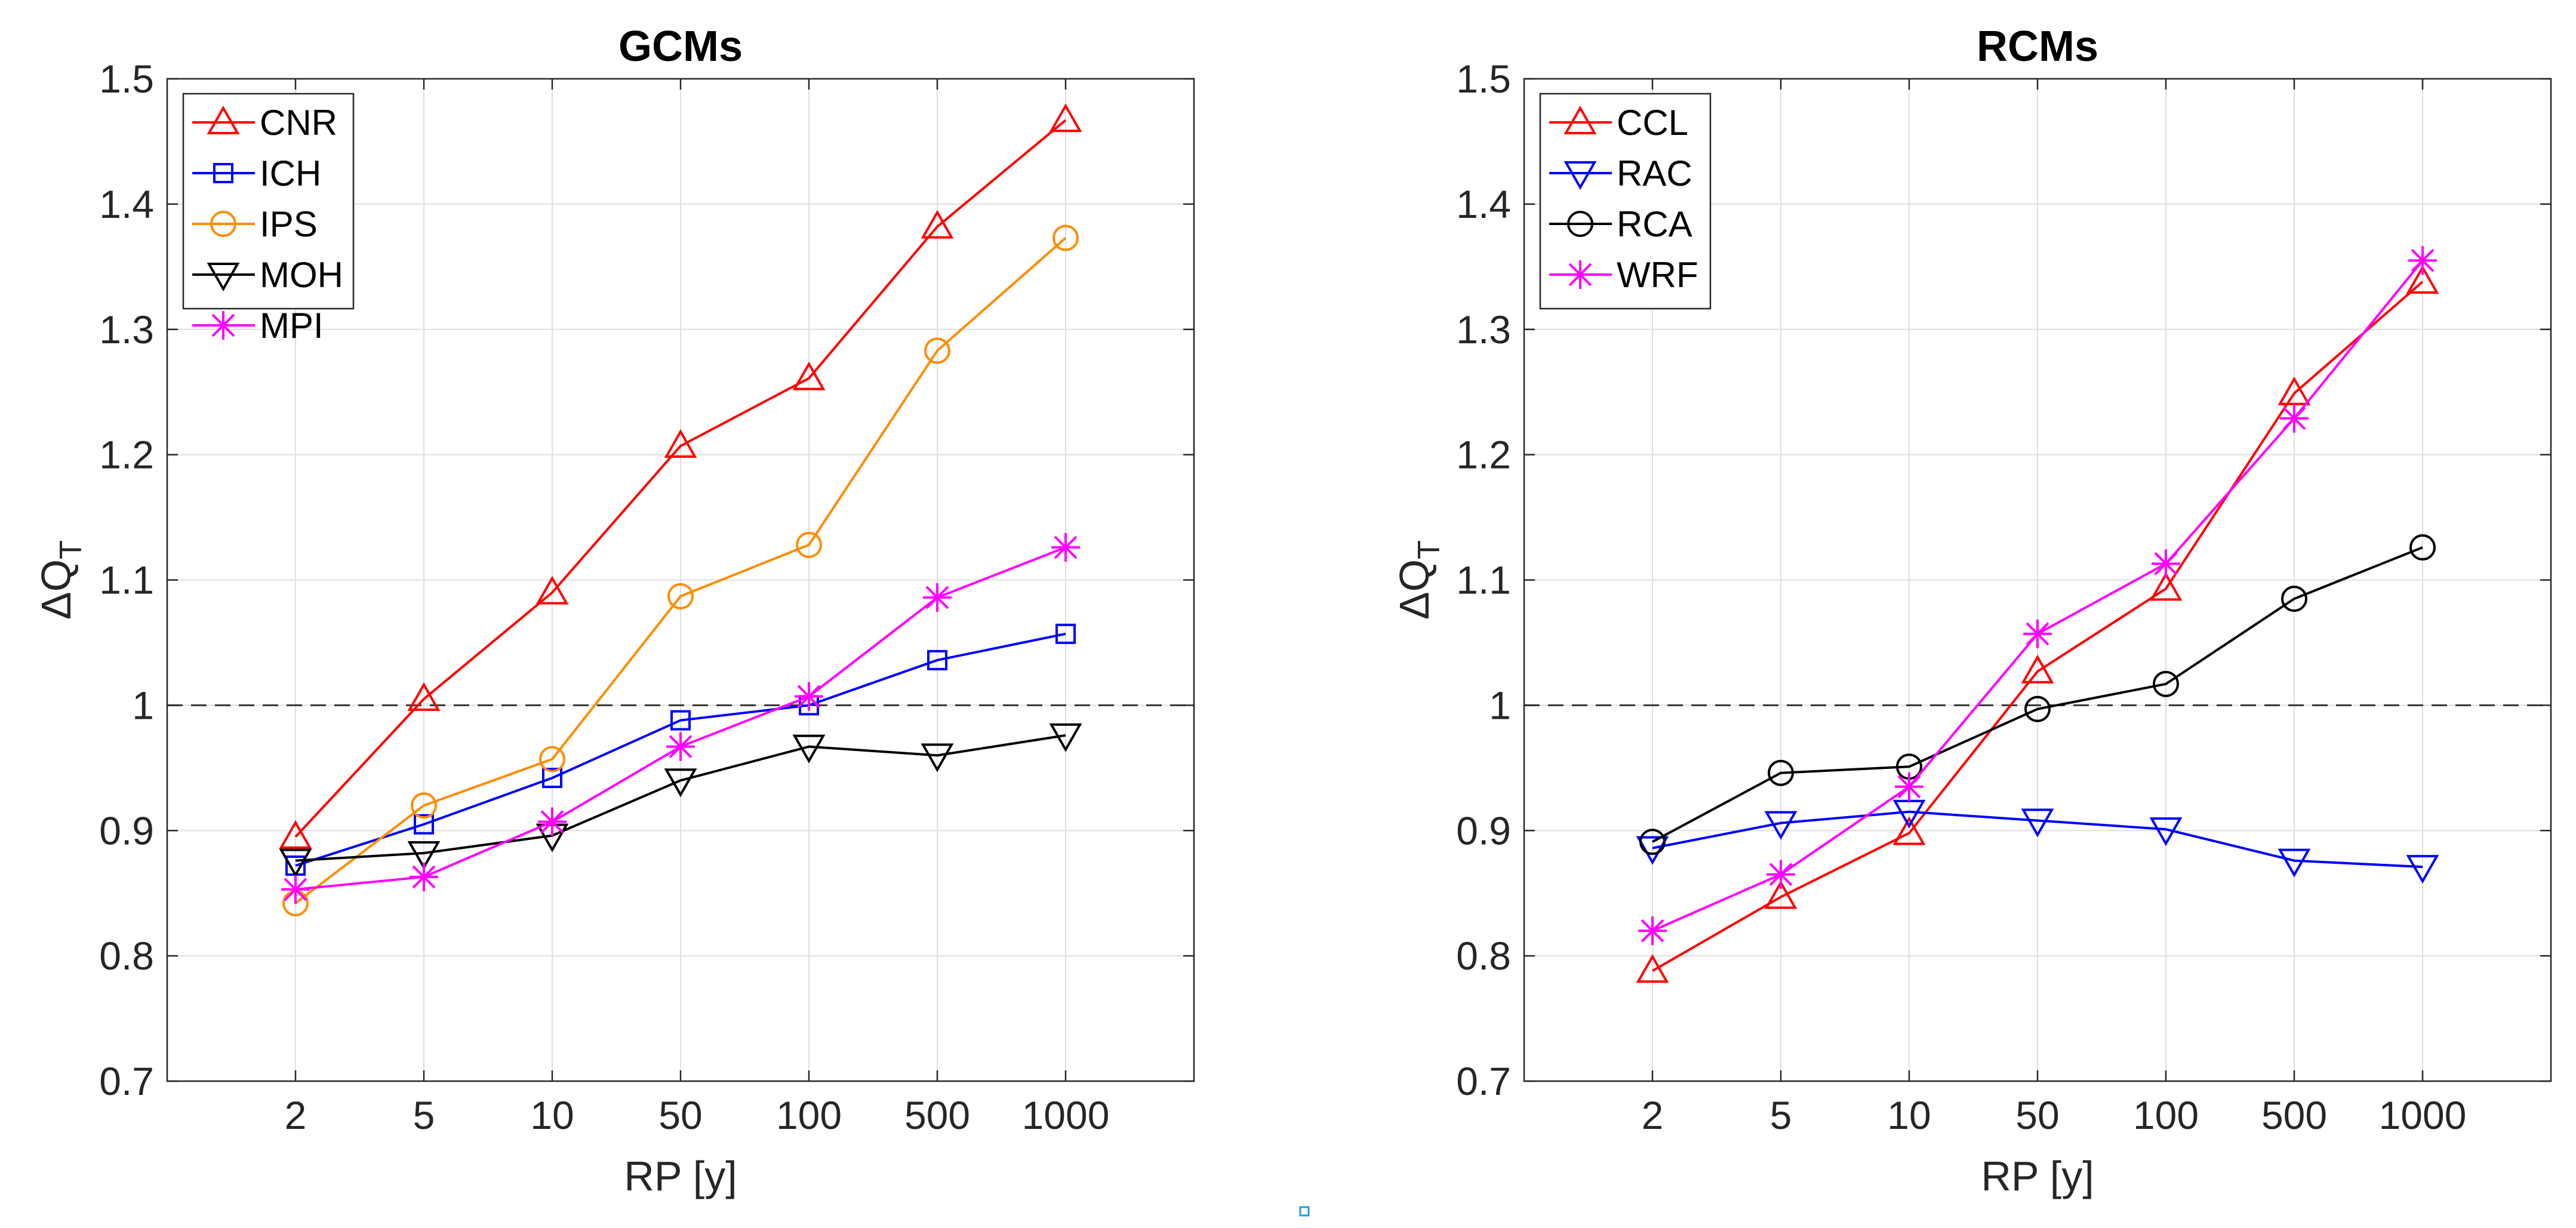  I want to click on legend-label: WRF, so click(1657, 275).